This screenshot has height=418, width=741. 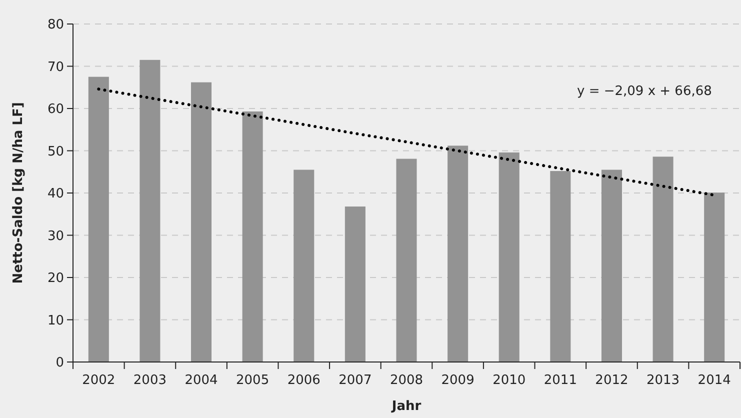 I want to click on y-axis-title: Netto-Saldo [kg N/ha LF], so click(x=18, y=193).